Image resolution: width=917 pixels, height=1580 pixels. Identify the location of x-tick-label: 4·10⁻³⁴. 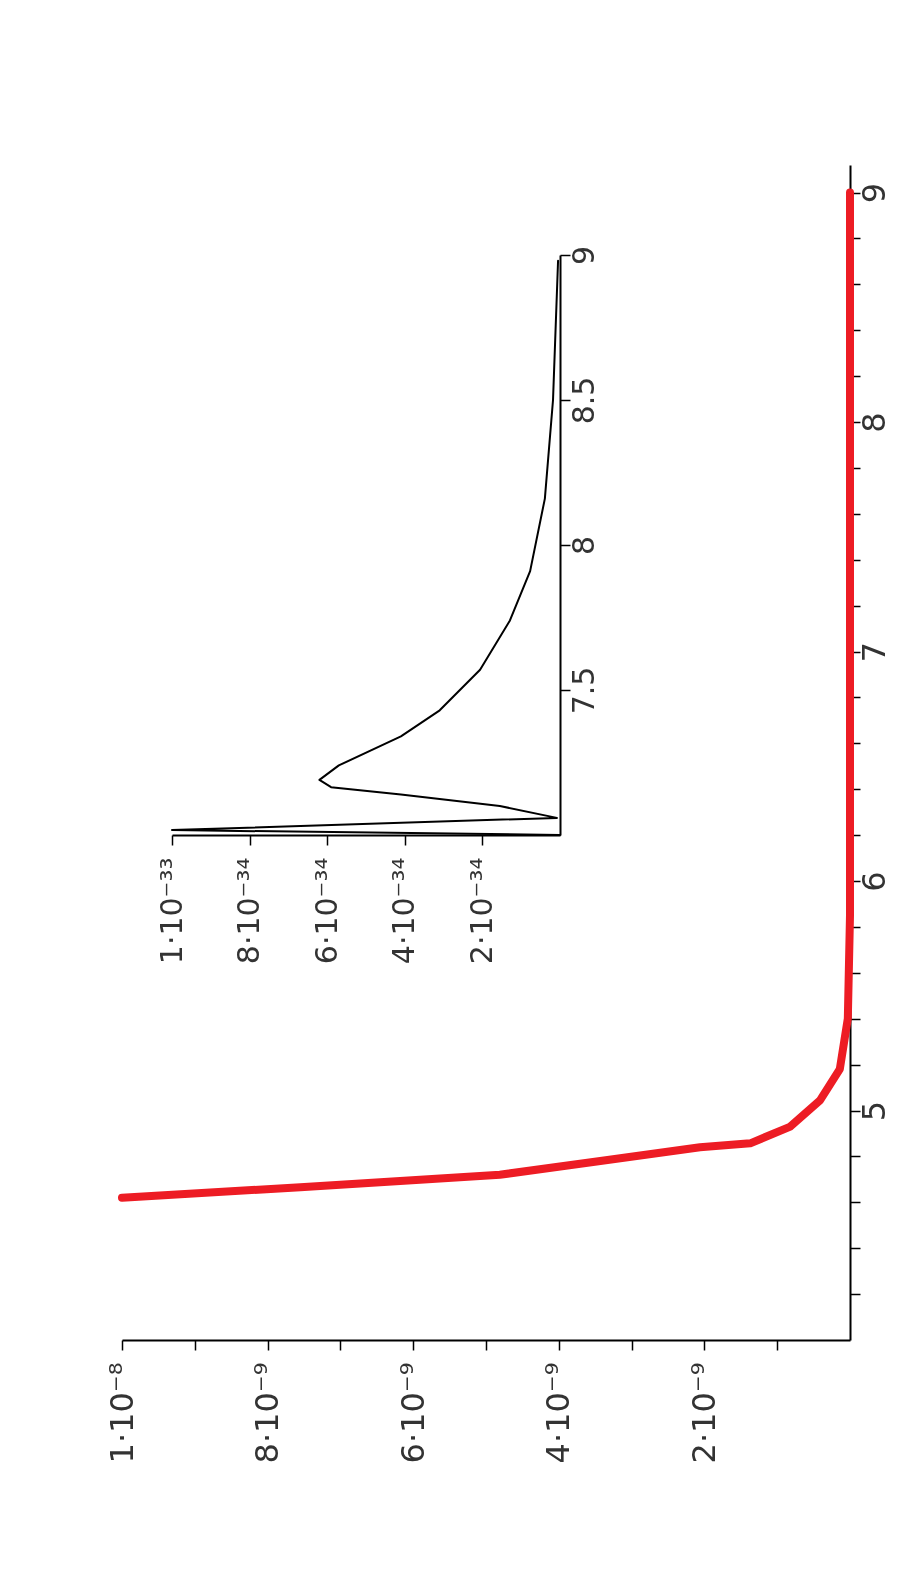
(404, 911).